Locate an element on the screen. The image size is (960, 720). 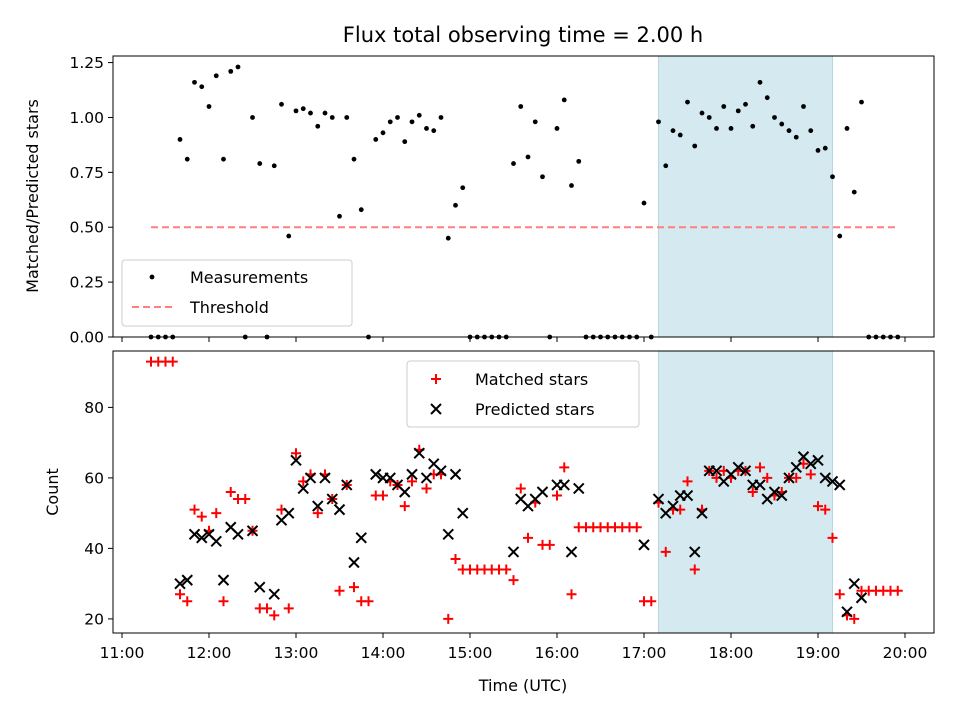
bottom-xtick-label: 19:00 is located at coordinates (818, 653).